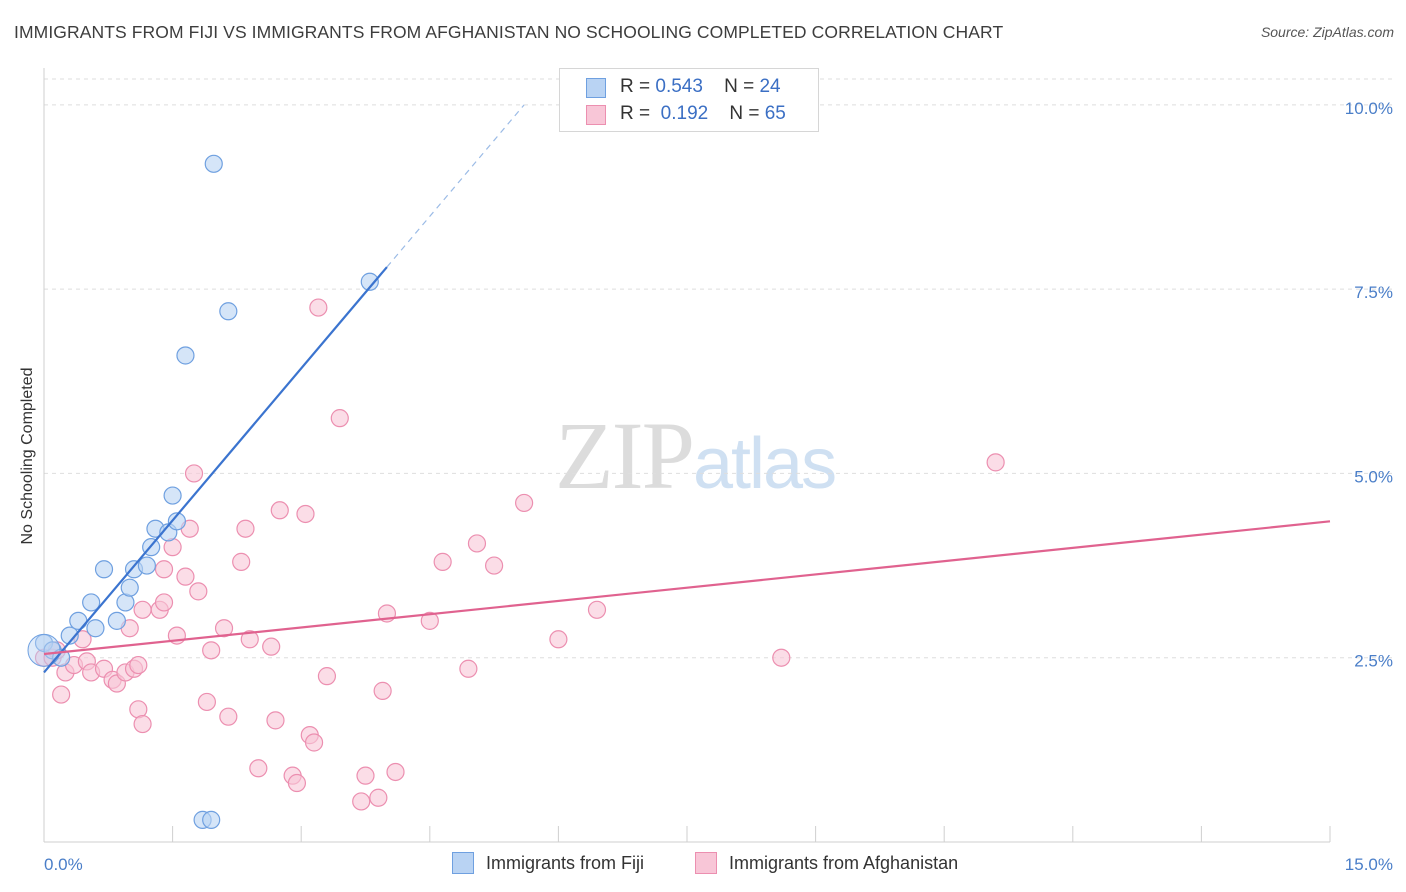 The image size is (1406, 892). Describe the element at coordinates (625, 455) in the screenshot. I see `watermark-zip: ZIP` at that location.